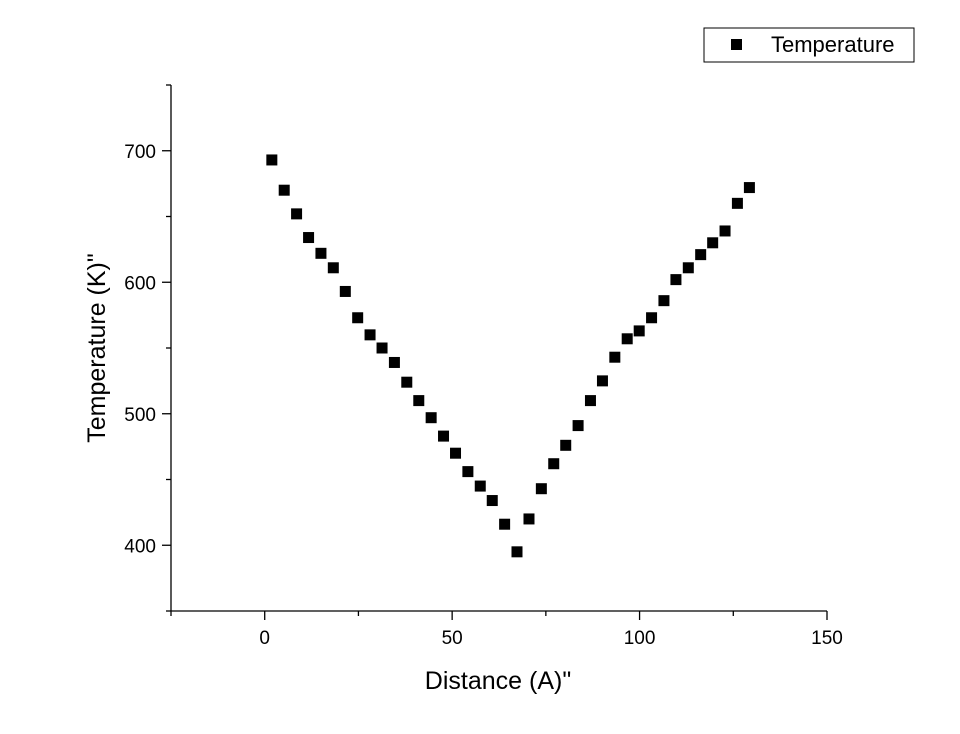 The image size is (960, 734). What do you see at coordinates (140, 546) in the screenshot?
I see `y-tick-label: 400` at bounding box center [140, 546].